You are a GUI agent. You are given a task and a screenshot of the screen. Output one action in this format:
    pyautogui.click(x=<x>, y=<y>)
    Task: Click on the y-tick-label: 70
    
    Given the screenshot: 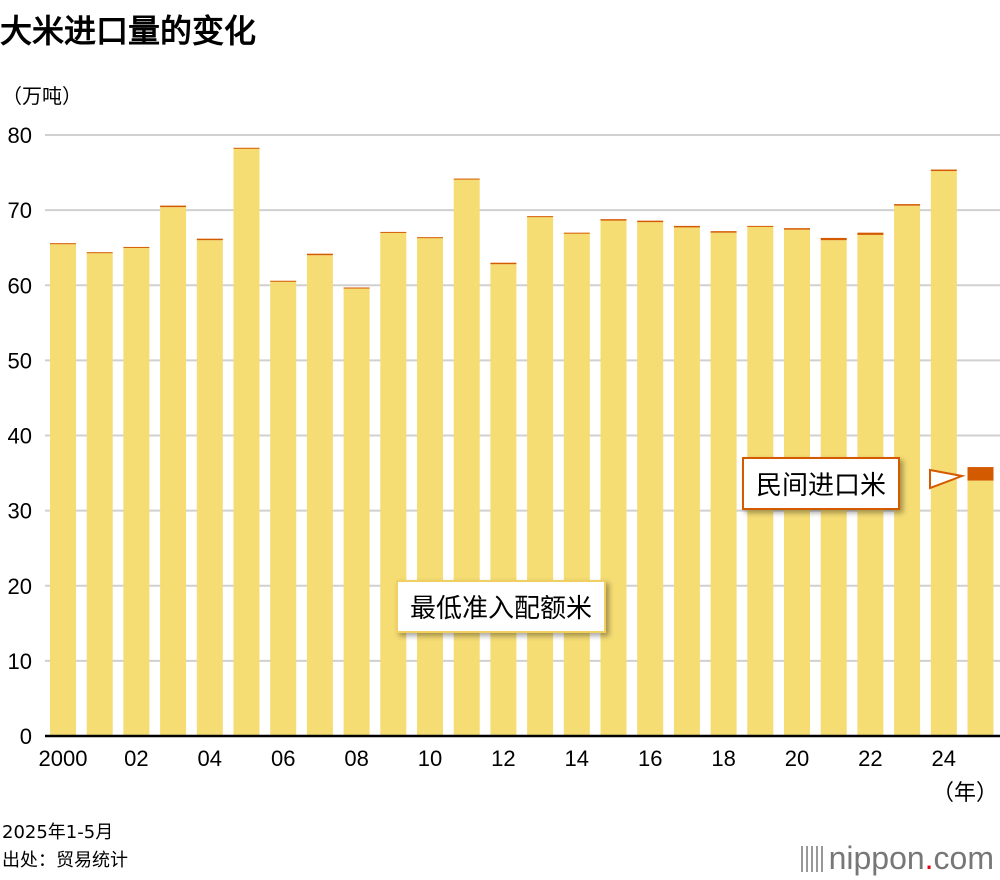 What is the action you would take?
    pyautogui.click(x=20, y=210)
    